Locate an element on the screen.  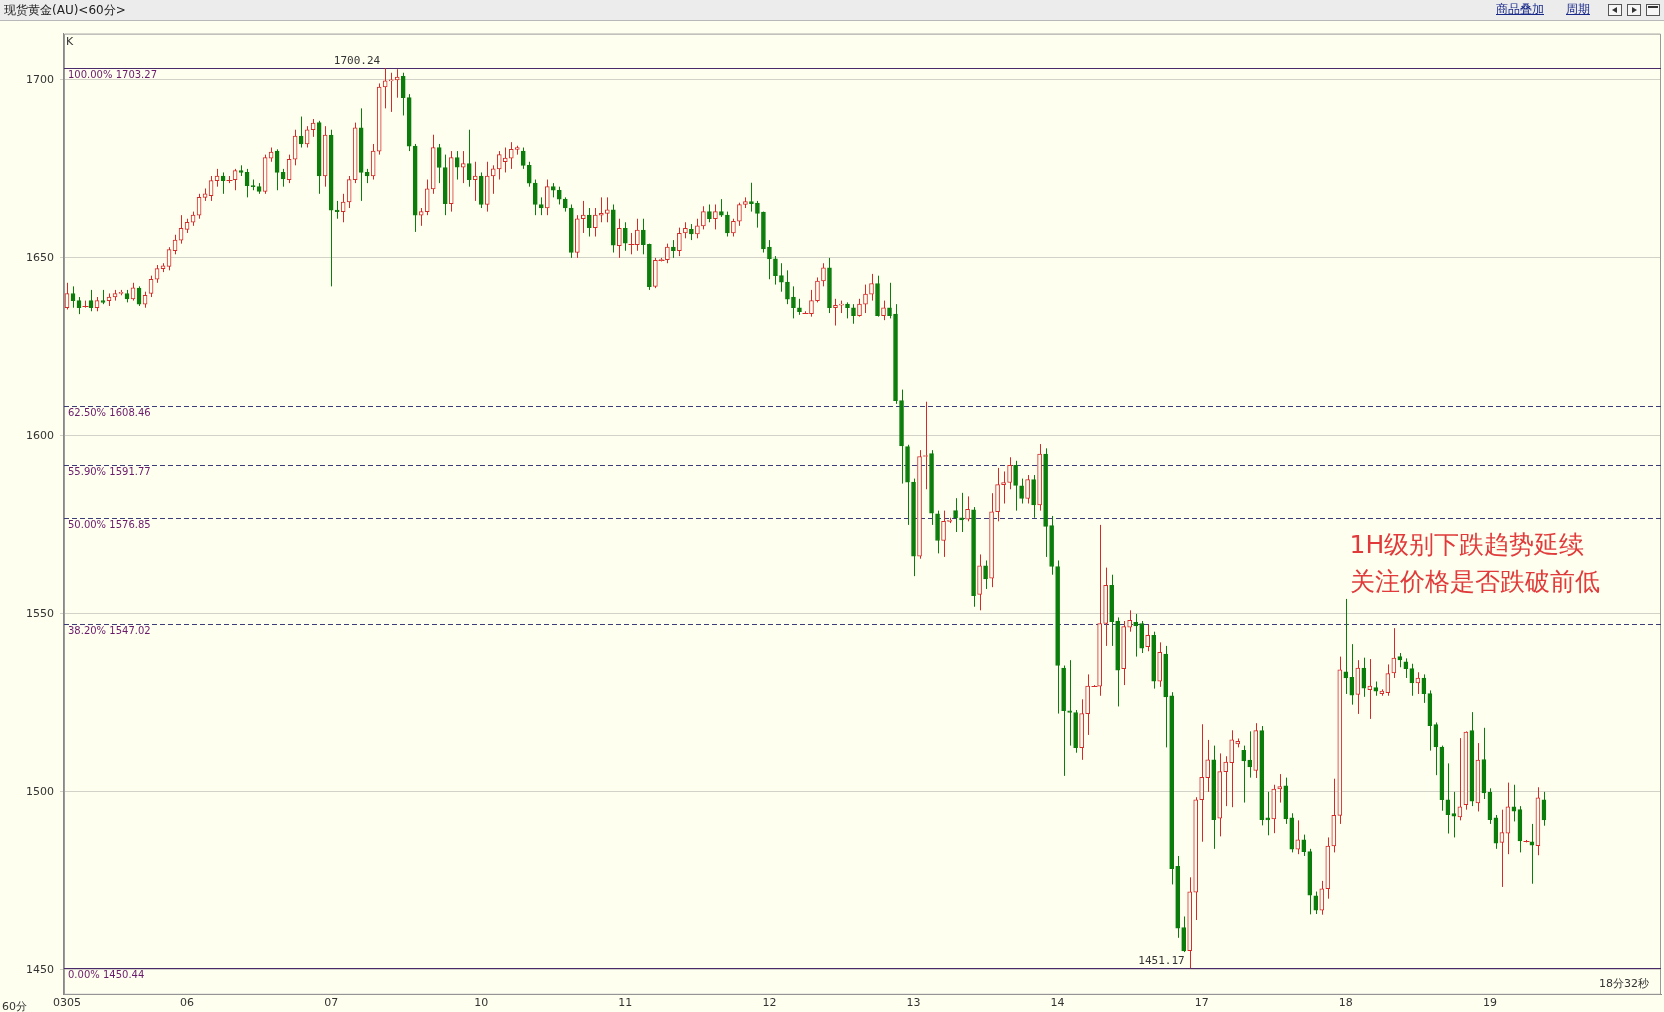
x-tick-label: 12 is located at coordinates (769, 1003).